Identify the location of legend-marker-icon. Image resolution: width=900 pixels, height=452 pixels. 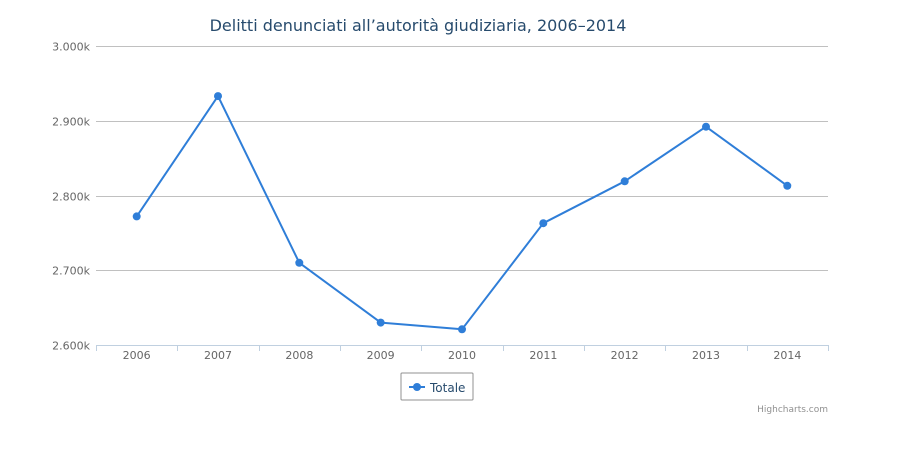
(417, 387).